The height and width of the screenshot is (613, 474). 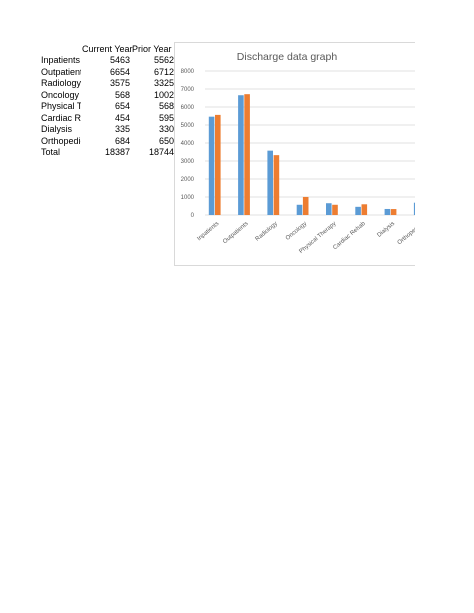 I want to click on y-tick-label: 2000, so click(x=188, y=180).